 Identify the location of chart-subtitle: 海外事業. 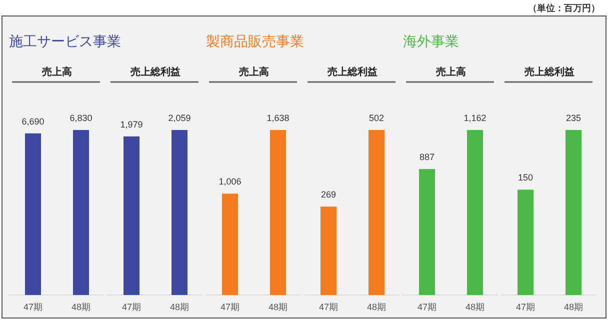
(431, 41).